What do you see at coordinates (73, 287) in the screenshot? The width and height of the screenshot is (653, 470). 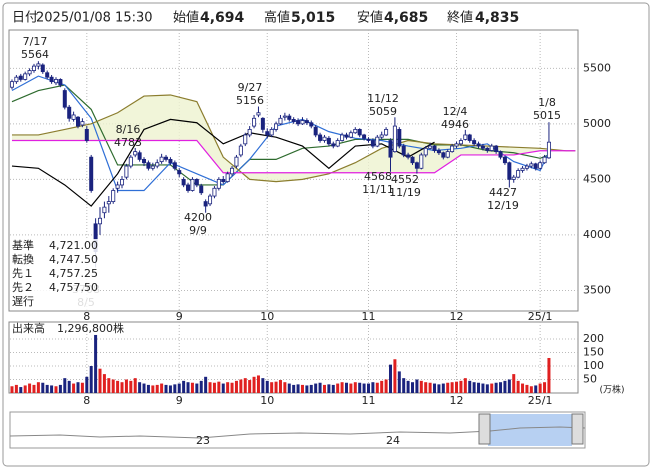 I see `legend-value: 4,757.50` at bounding box center [73, 287].